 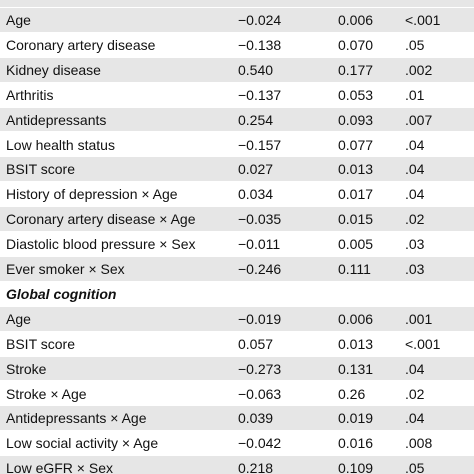 I want to click on top-band, so click(x=237, y=3).